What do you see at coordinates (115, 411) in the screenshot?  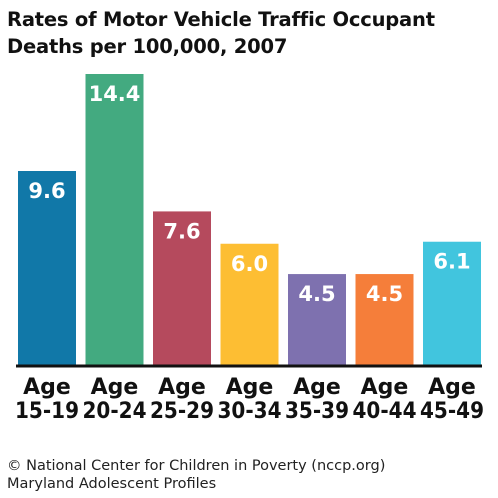 I see `category-label-line-2: 20-24` at bounding box center [115, 411].